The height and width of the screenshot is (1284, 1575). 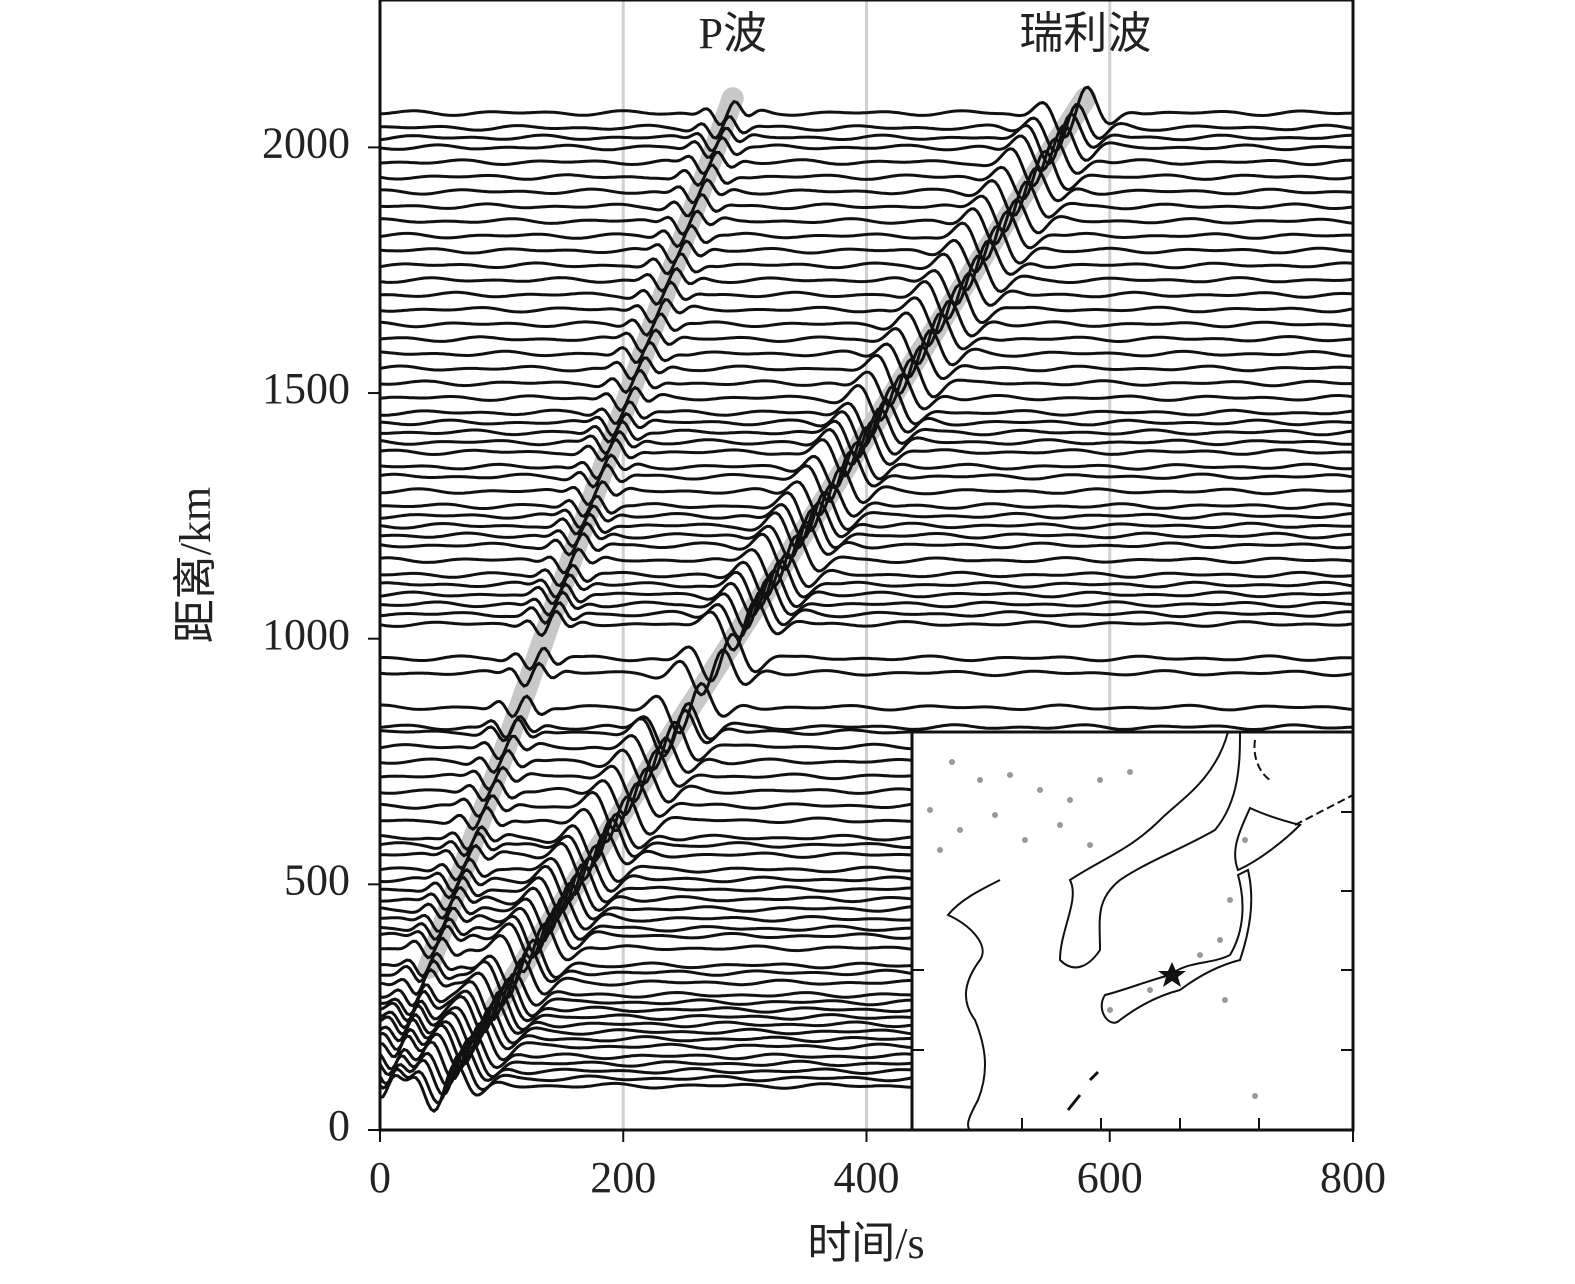 I want to click on x-tick-label: 200, so click(x=623, y=1177).